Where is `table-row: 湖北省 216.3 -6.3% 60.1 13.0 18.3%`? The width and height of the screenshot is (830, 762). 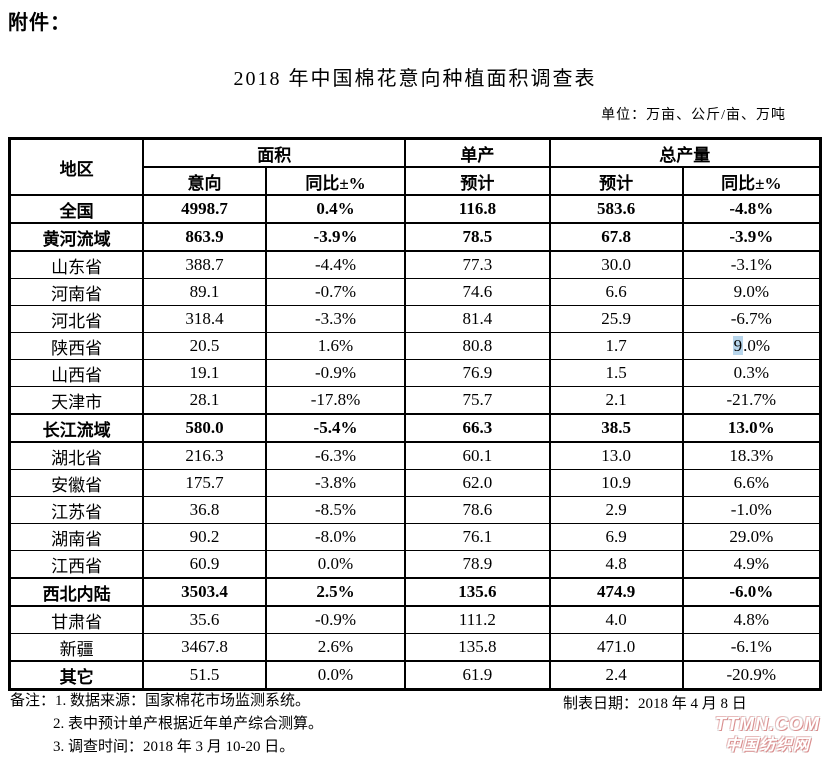
table-row: 湖北省 216.3 -6.3% 60.1 13.0 18.3% is located at coordinates (415, 455).